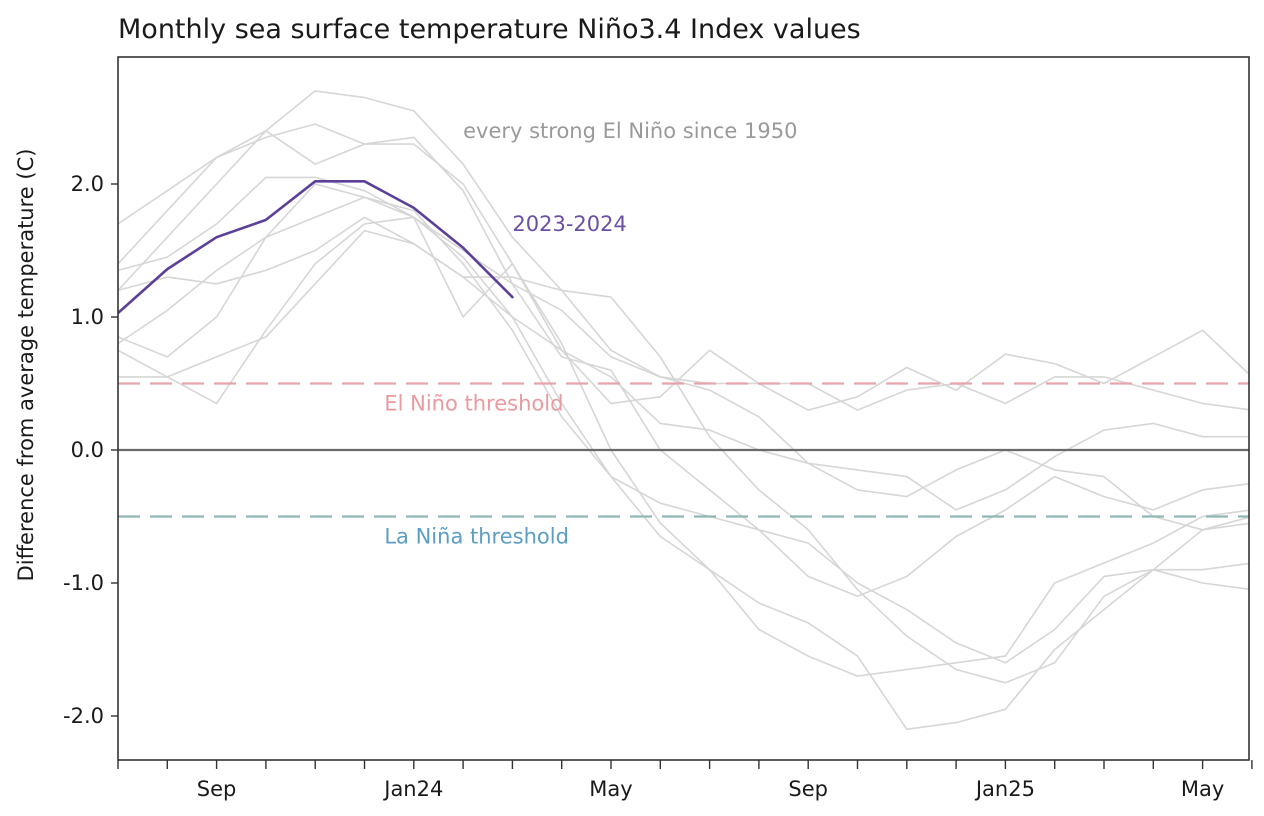 This screenshot has height=816, width=1264. What do you see at coordinates (630, 177) in the screenshot?
I see `annotations: every strong El Niño since 1950 2023-2024` at bounding box center [630, 177].